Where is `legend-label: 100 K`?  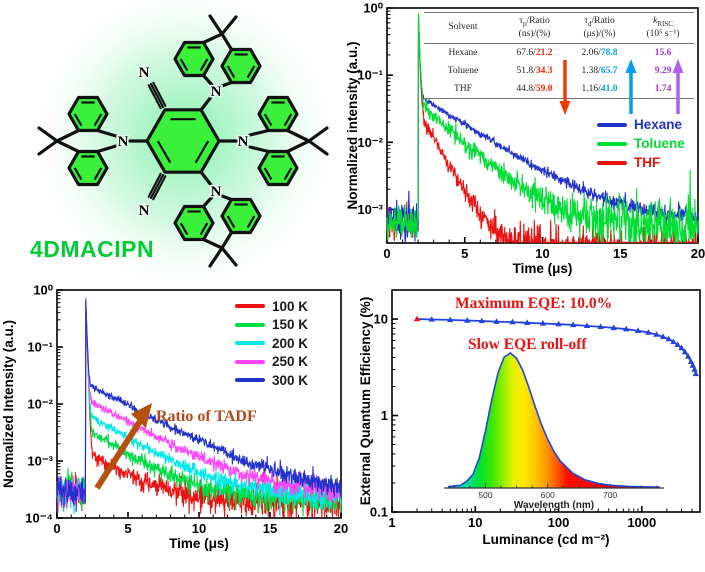 legend-label: 100 K is located at coordinates (290, 306).